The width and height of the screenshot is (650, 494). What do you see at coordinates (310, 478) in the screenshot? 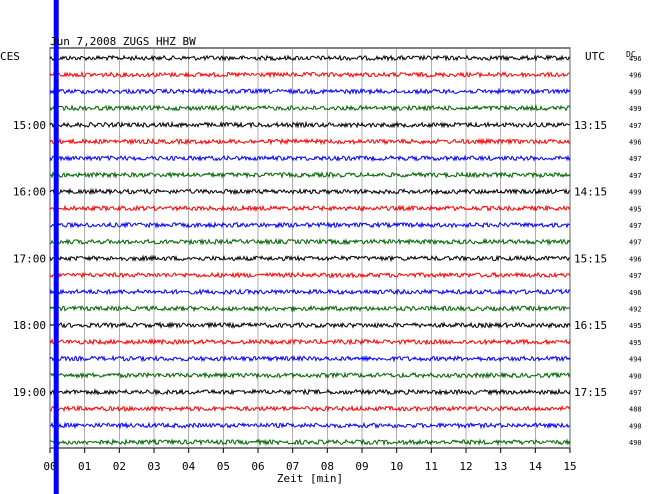
I see `x-axis-label: Zeit [min]` at bounding box center [310, 478].